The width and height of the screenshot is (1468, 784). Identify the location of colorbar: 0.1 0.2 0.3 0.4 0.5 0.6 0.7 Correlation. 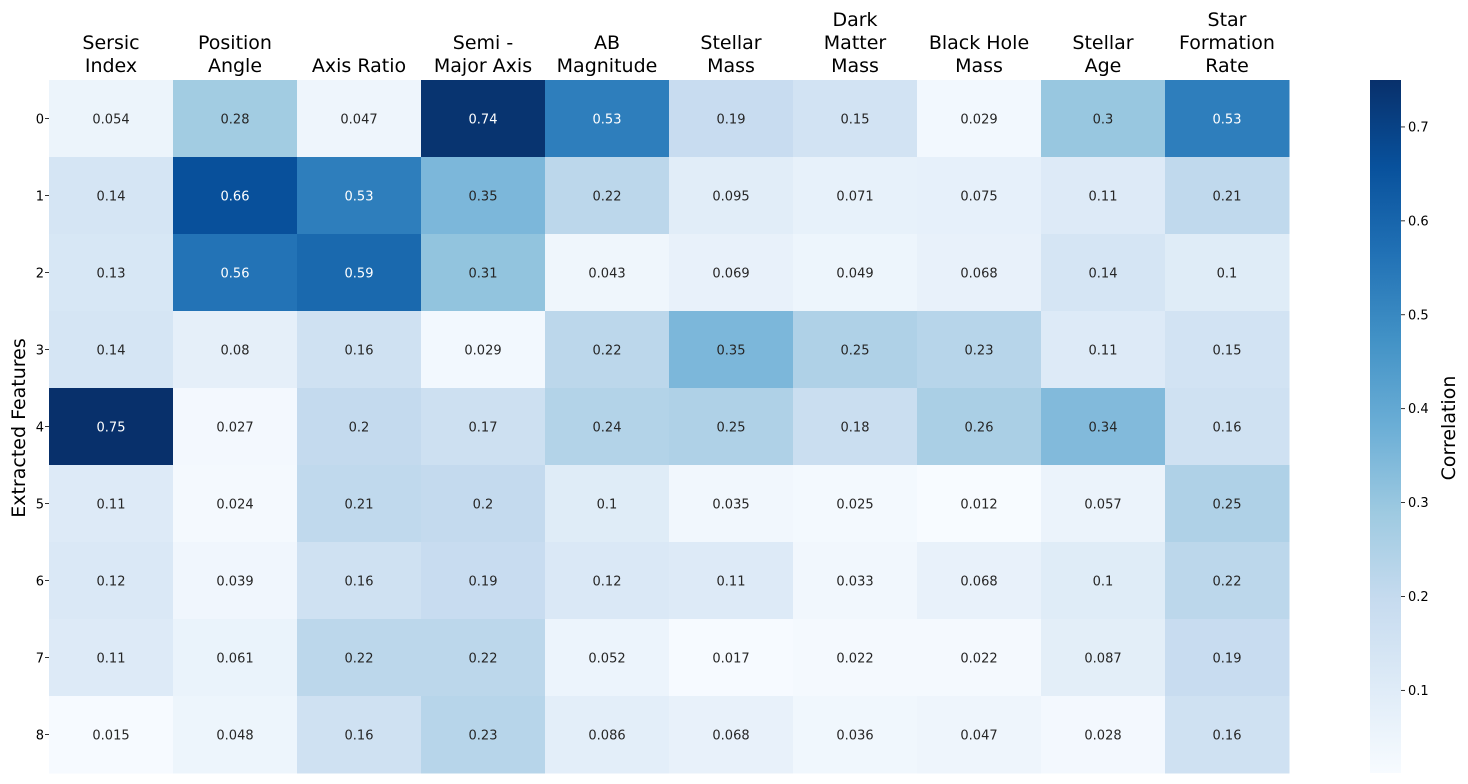
(1415, 426).